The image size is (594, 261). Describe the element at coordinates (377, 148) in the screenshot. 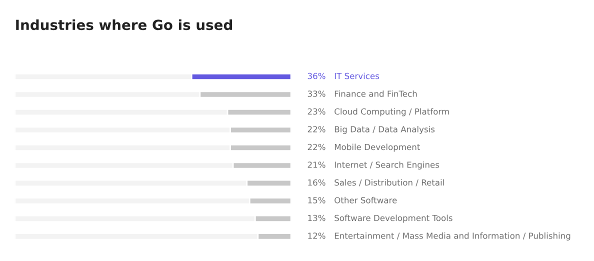

I see `y-tick-label: Mobile Development` at that location.